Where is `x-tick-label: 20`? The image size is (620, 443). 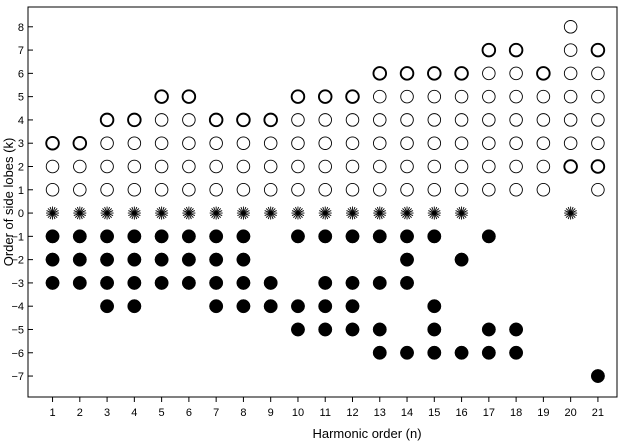 x-tick-label: 20 is located at coordinates (571, 413).